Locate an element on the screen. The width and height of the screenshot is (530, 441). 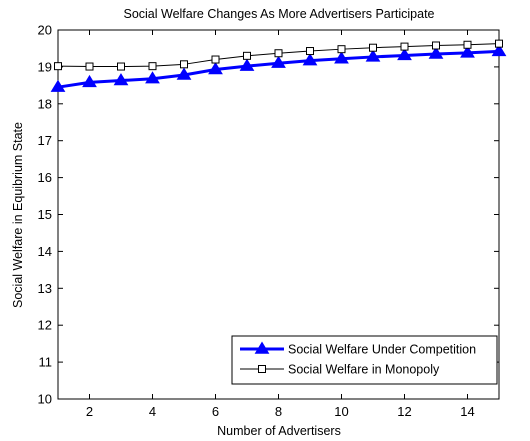
y-axis-label: Social Welfare in Equibrium State is located at coordinates (18, 215).